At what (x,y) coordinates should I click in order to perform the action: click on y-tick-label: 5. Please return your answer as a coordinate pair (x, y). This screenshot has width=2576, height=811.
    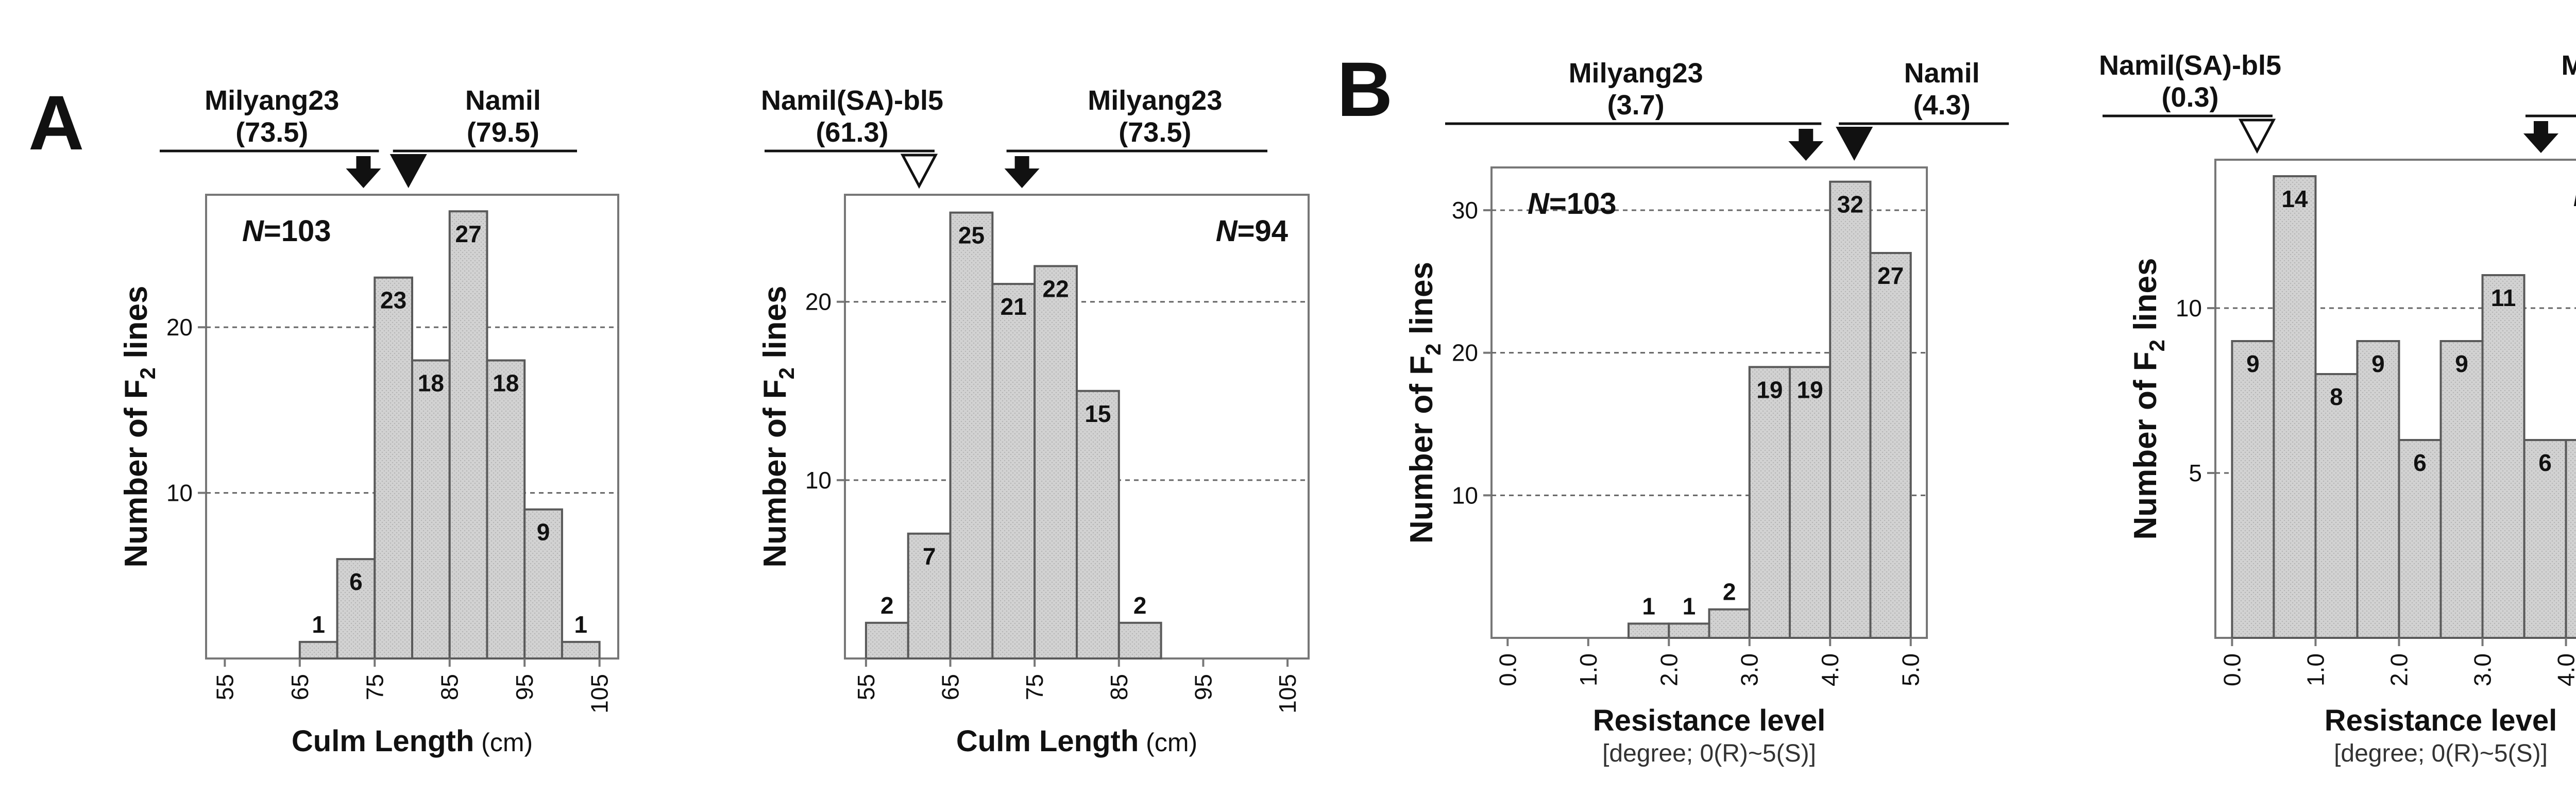
    Looking at the image, I should click on (2195, 473).